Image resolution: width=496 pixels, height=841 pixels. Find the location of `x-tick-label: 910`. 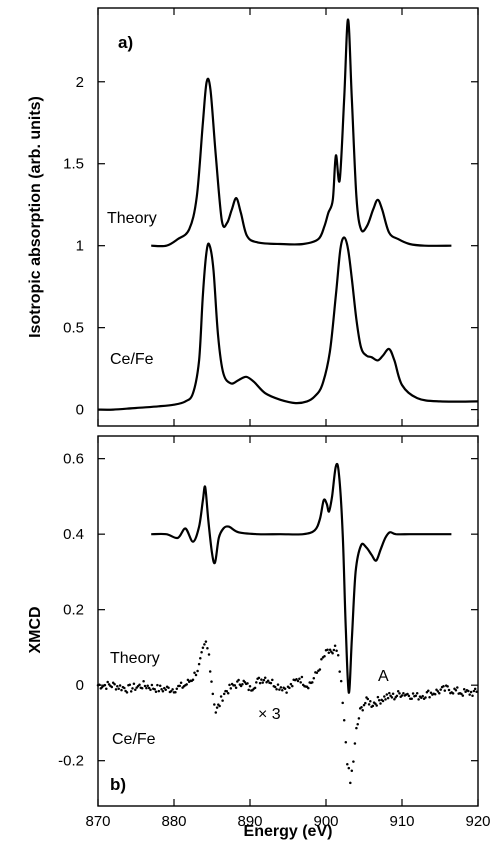

x-tick-label: 910 is located at coordinates (401, 821).